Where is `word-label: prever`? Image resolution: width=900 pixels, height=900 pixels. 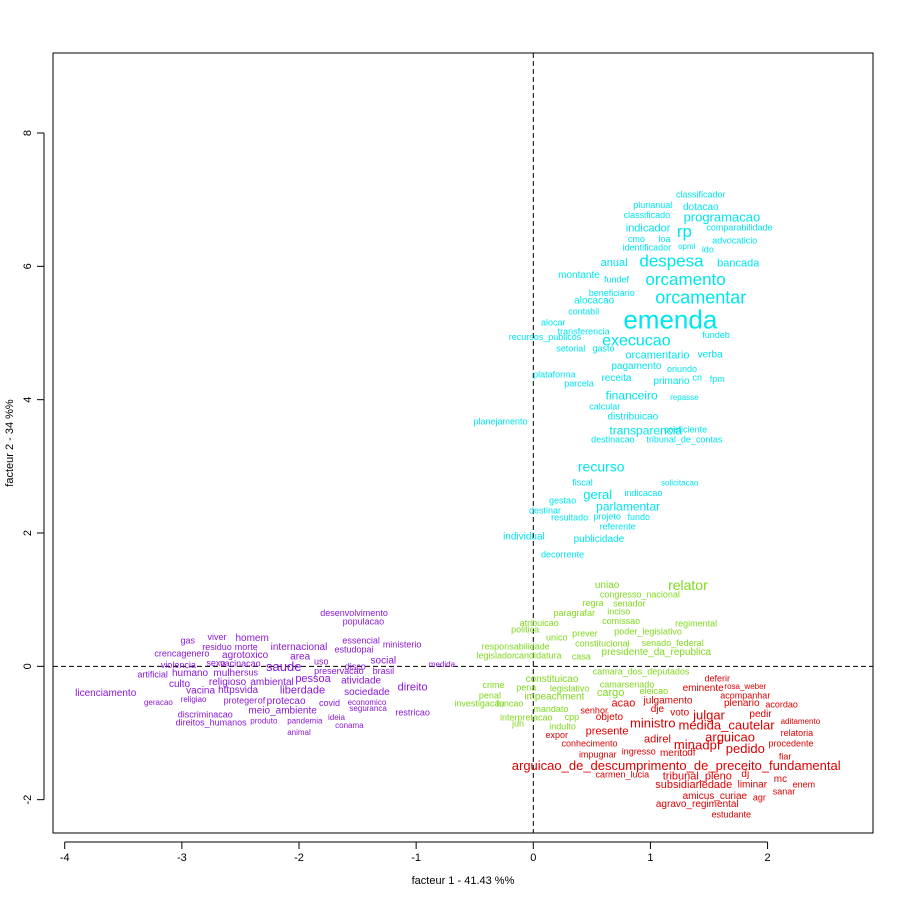
word-label: prever is located at coordinates (585, 634).